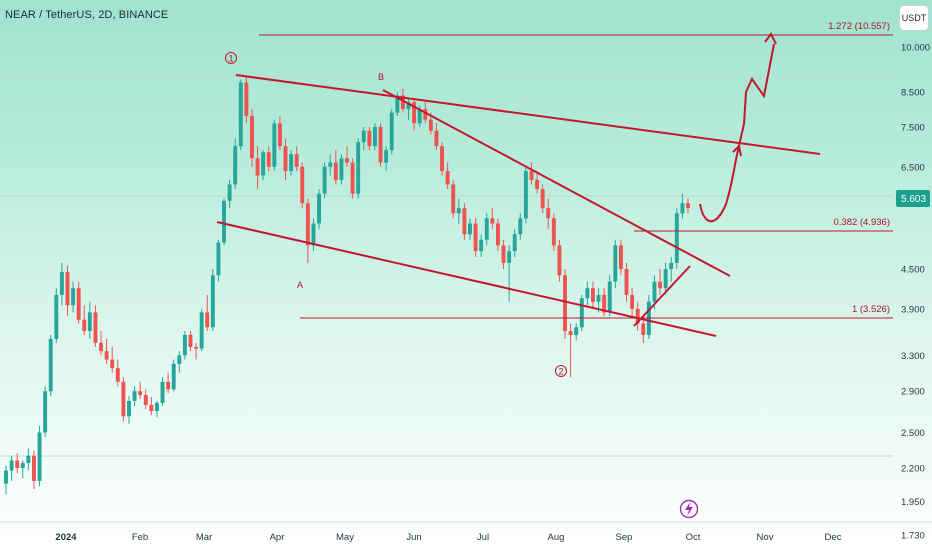  I want to click on falling-wedge-line, so click(556, 183).